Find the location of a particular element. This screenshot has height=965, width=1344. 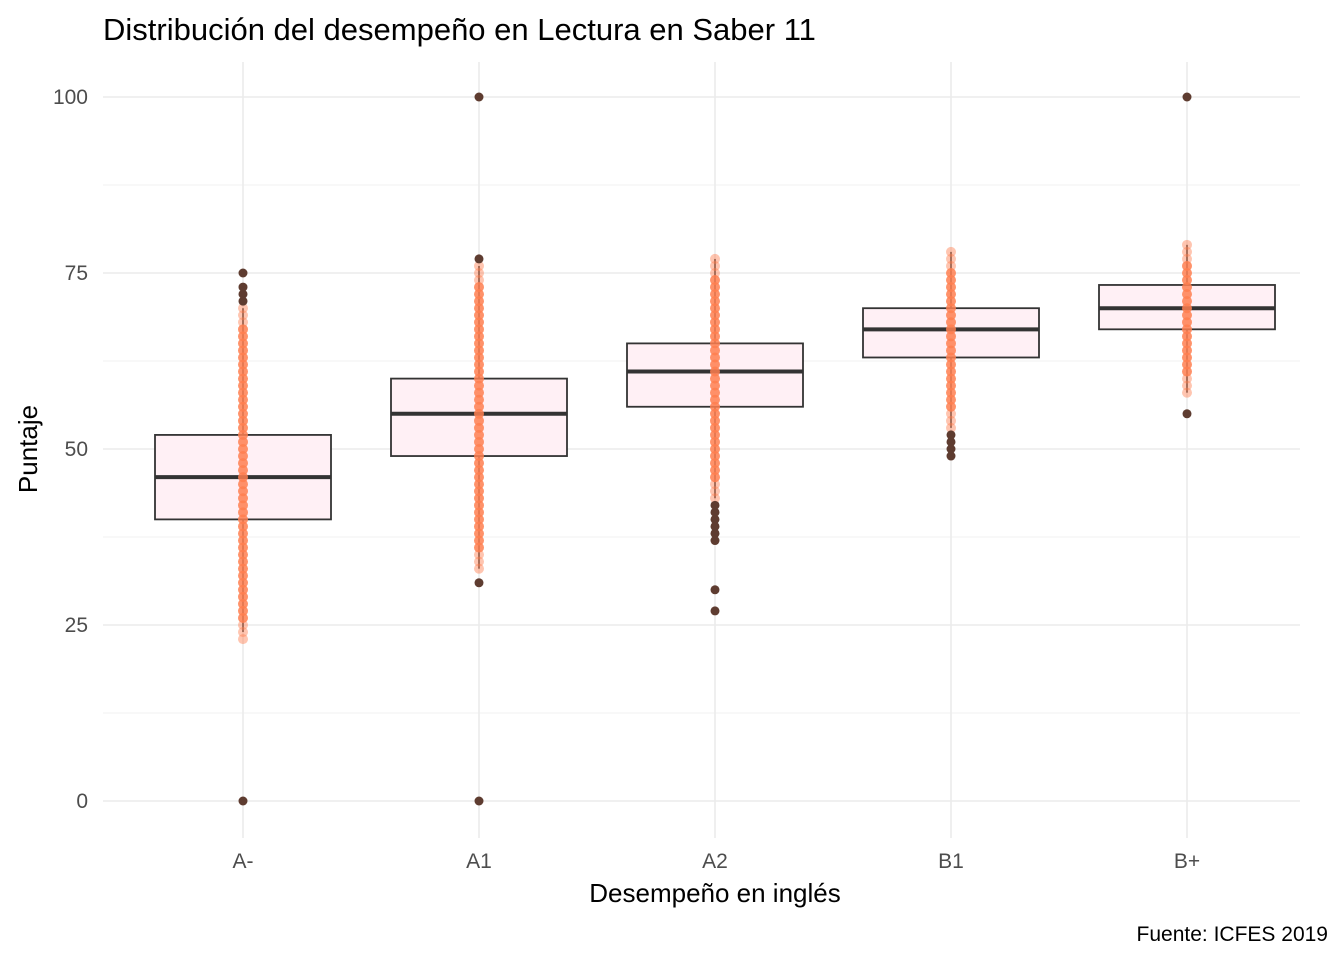

x-tick-label: B+ is located at coordinates (1187, 861).